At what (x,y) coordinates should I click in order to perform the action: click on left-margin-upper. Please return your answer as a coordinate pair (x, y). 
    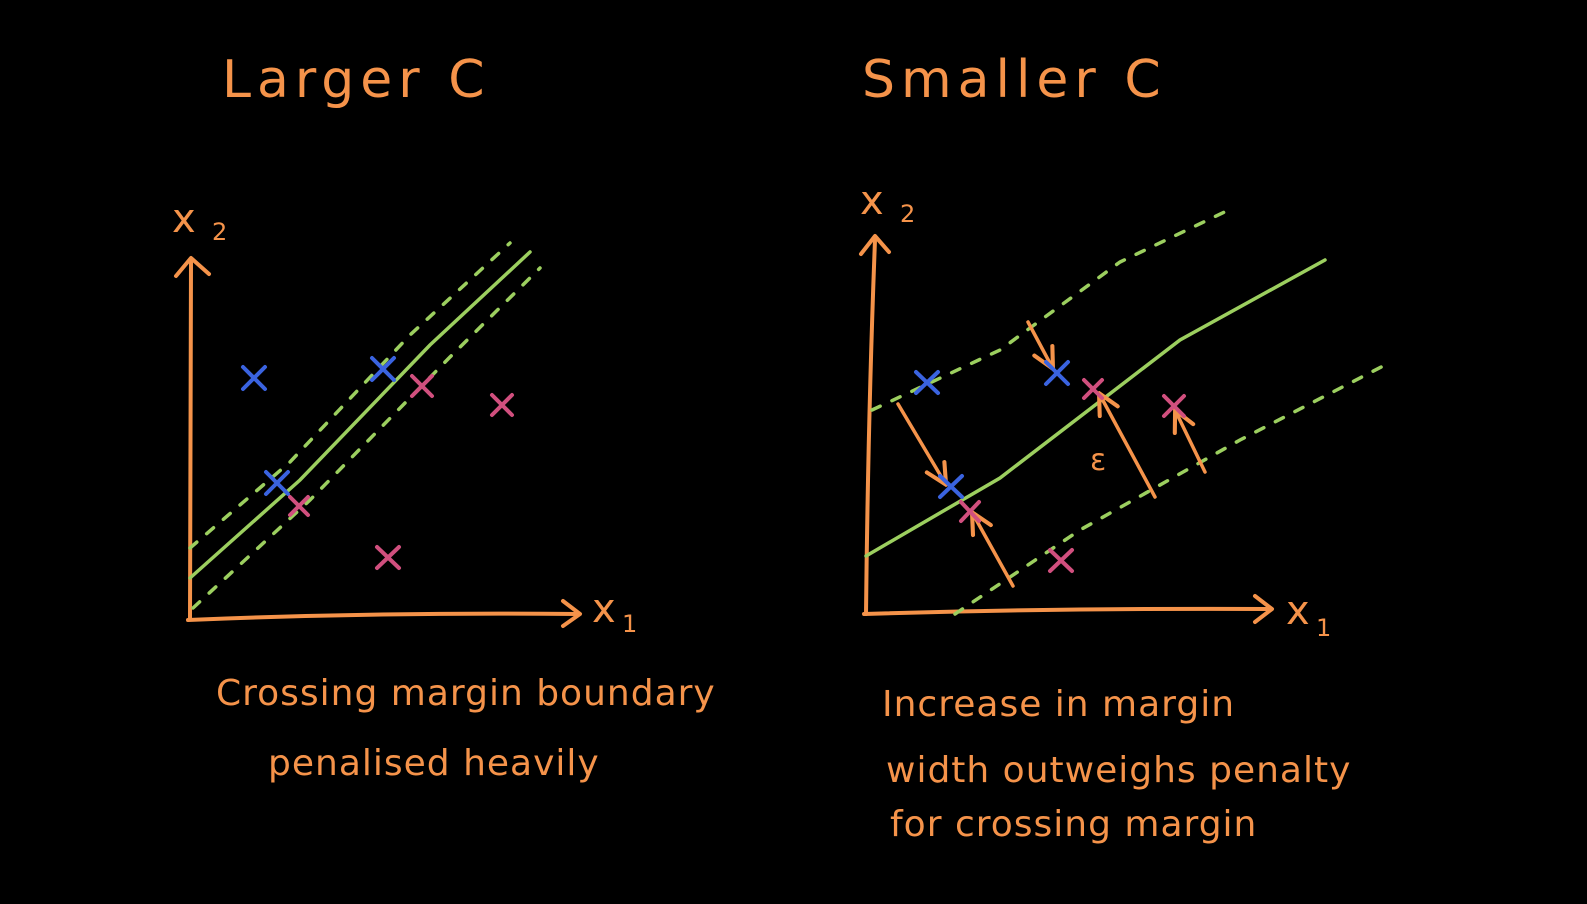
    Looking at the image, I should click on (350, 395).